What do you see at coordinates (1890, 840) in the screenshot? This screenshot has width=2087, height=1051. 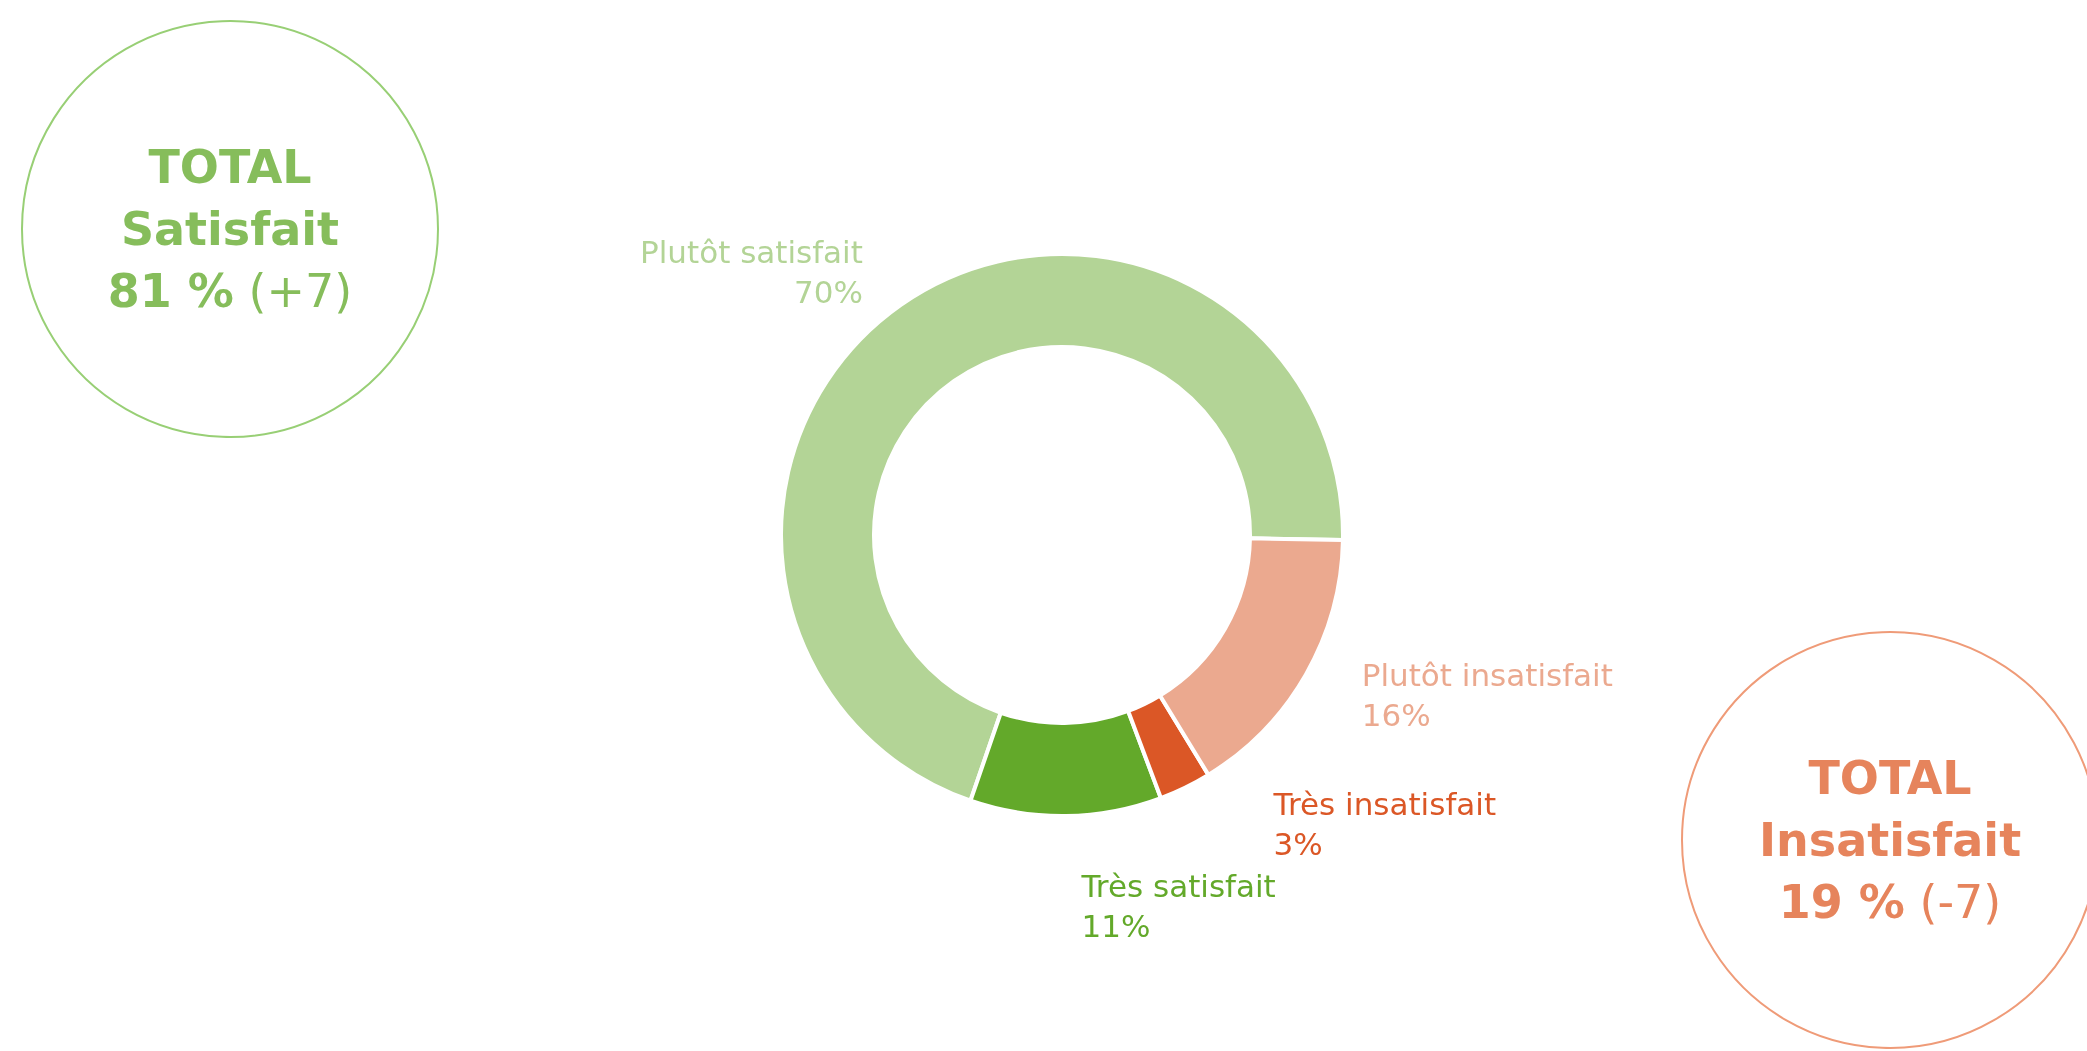 I see `text: TOTAL Insatisfait 19 % (-7)` at bounding box center [1890, 840].